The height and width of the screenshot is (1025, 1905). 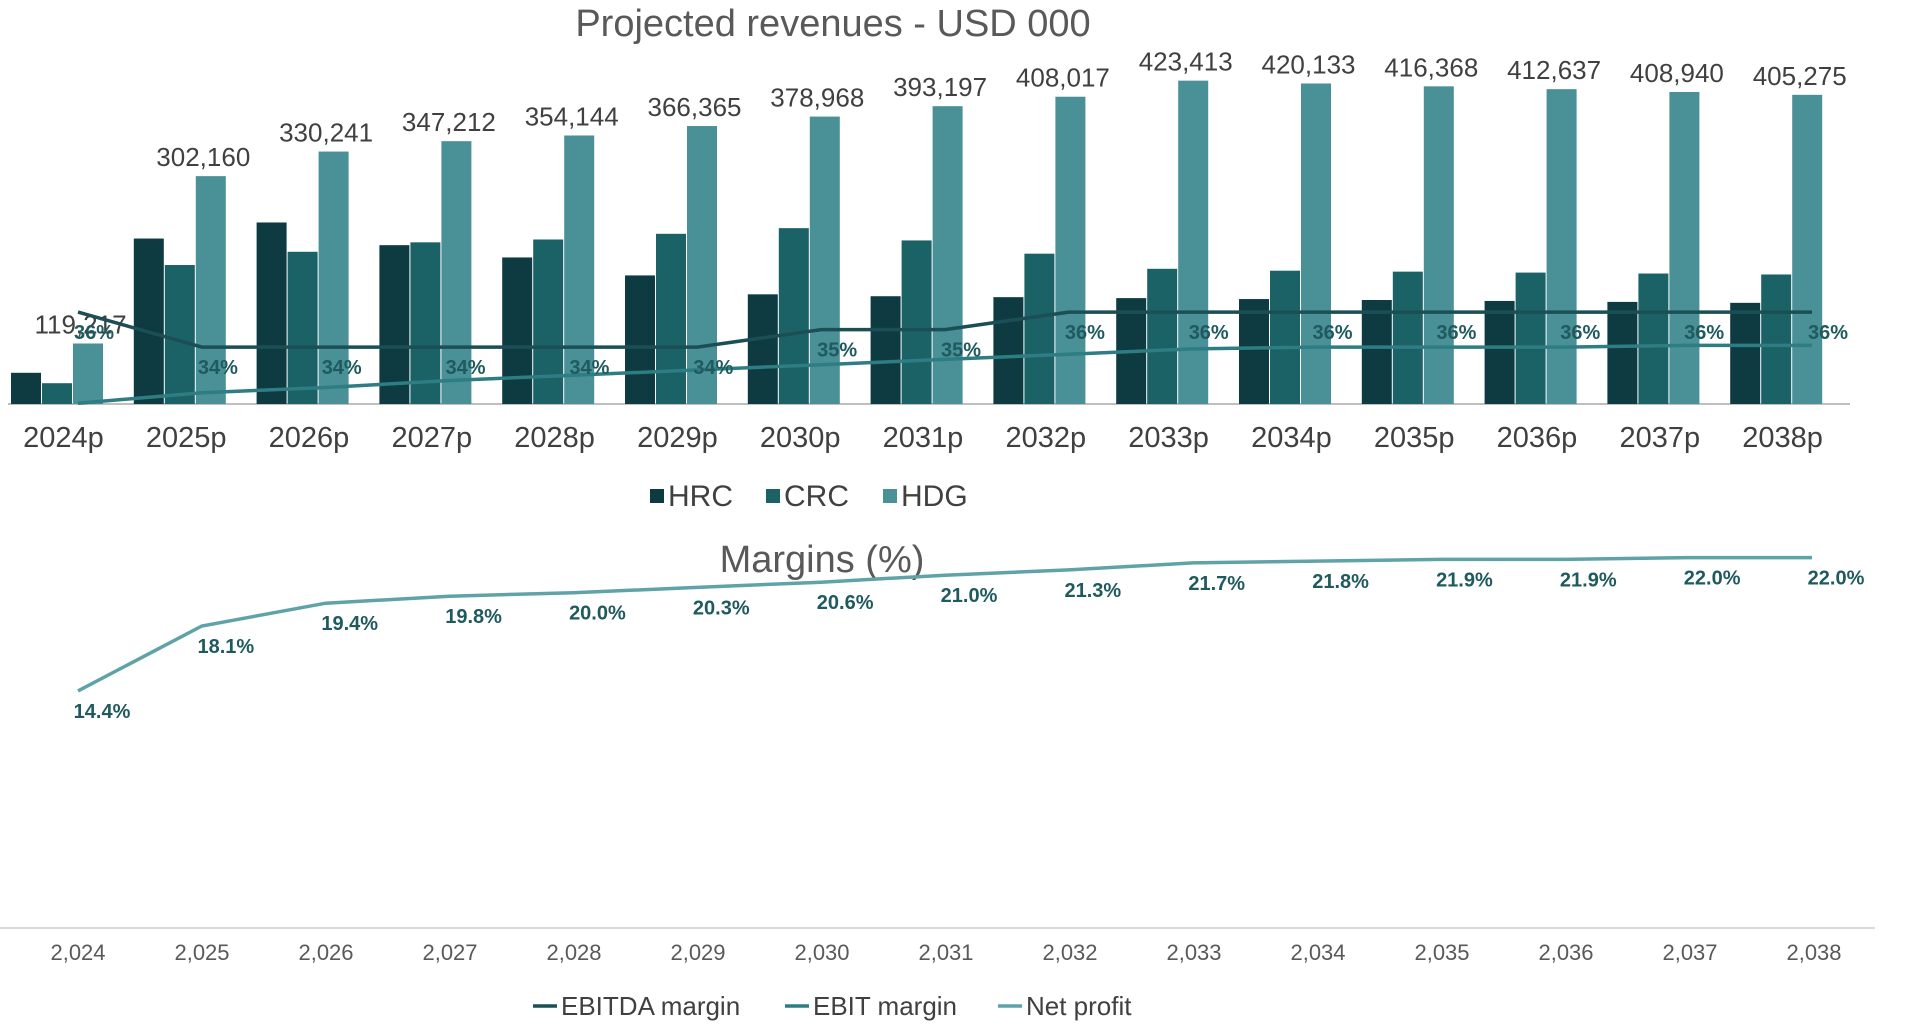 I want to click on bar-crc-2029p, so click(x=671, y=318).